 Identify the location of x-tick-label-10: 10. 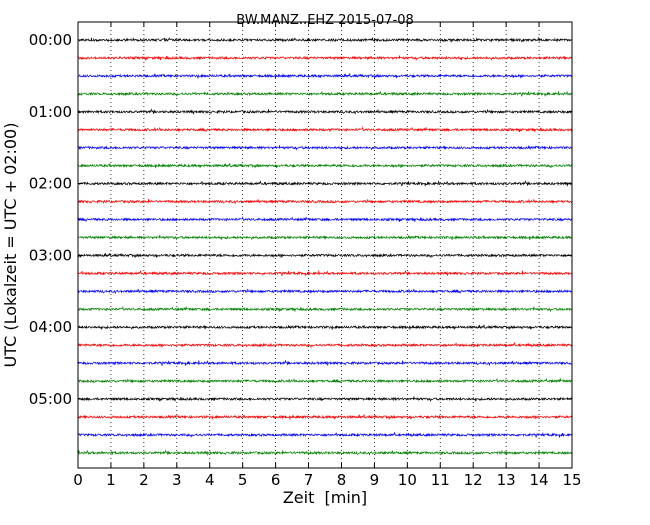
(407, 480).